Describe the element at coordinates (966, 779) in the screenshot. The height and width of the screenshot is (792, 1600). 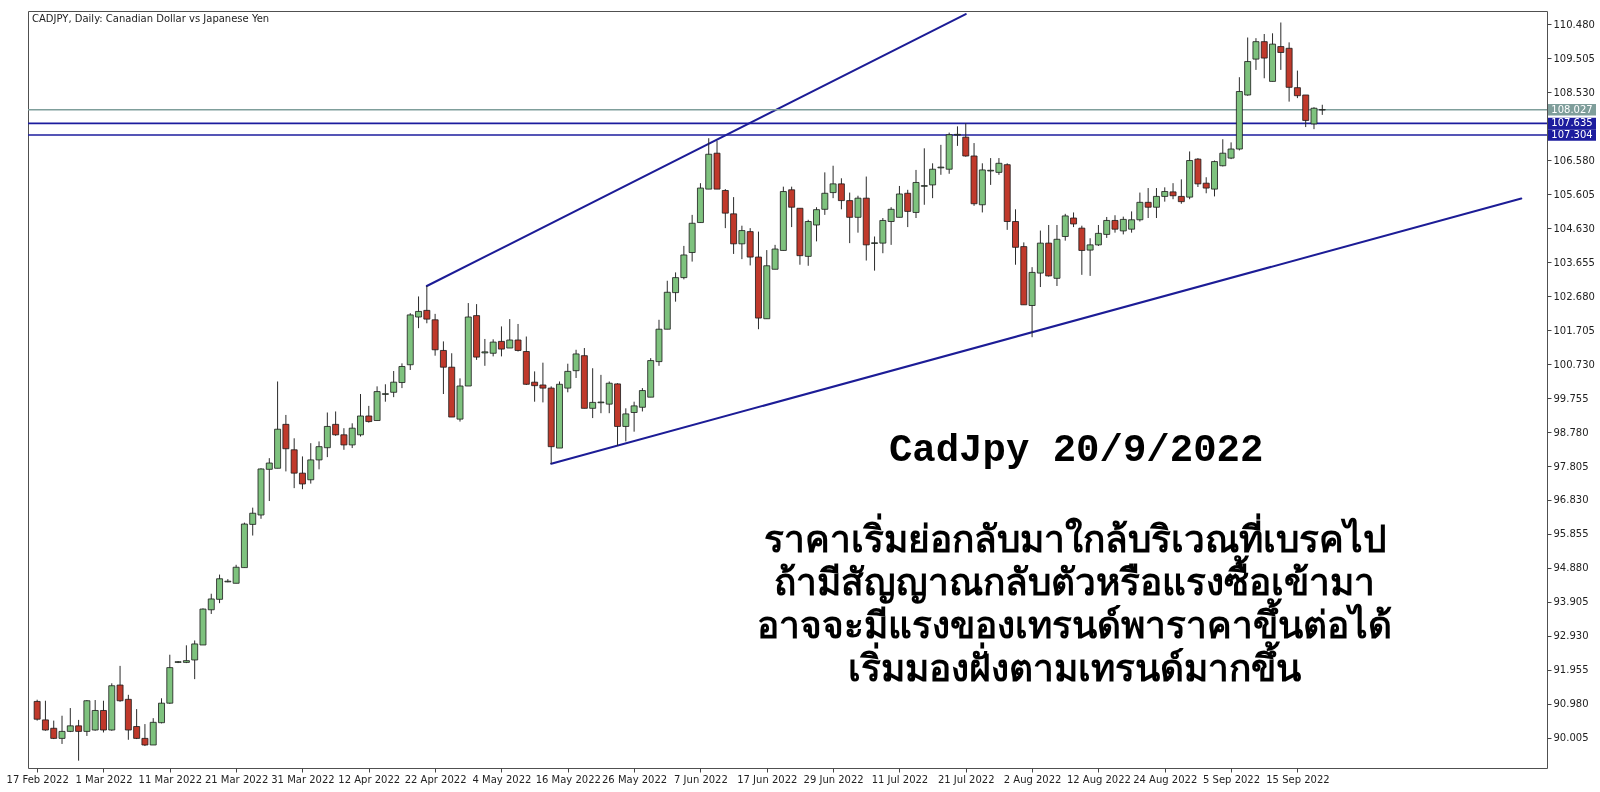
I see `x-tick-label: 21 Jul 2022` at that location.